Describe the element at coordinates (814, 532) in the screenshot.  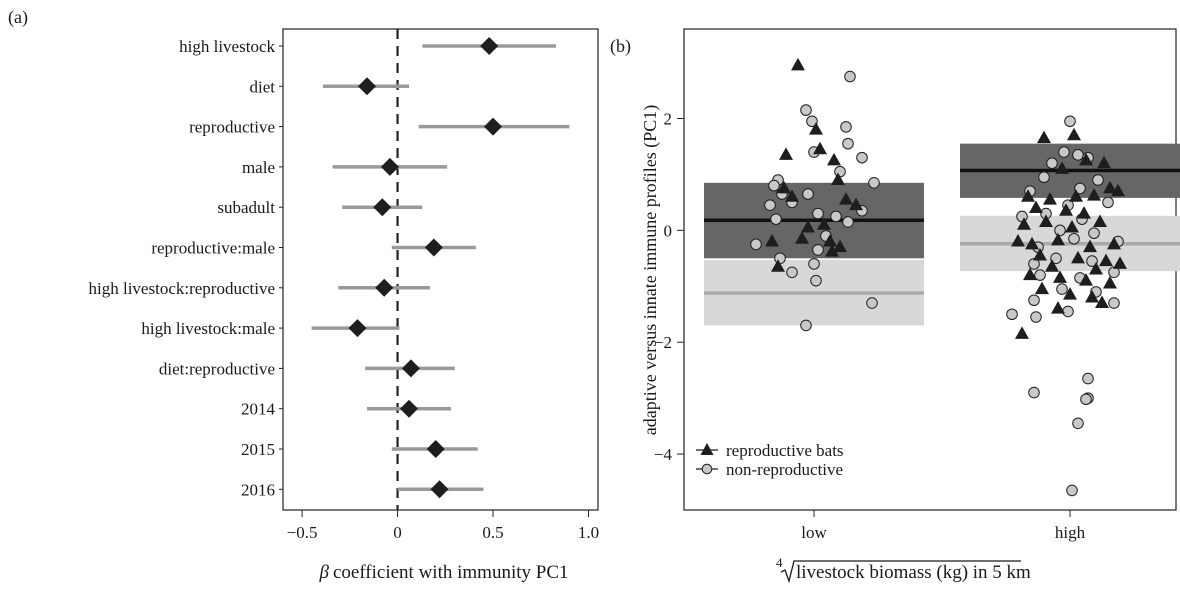
I see `x-tick-label: low` at that location.